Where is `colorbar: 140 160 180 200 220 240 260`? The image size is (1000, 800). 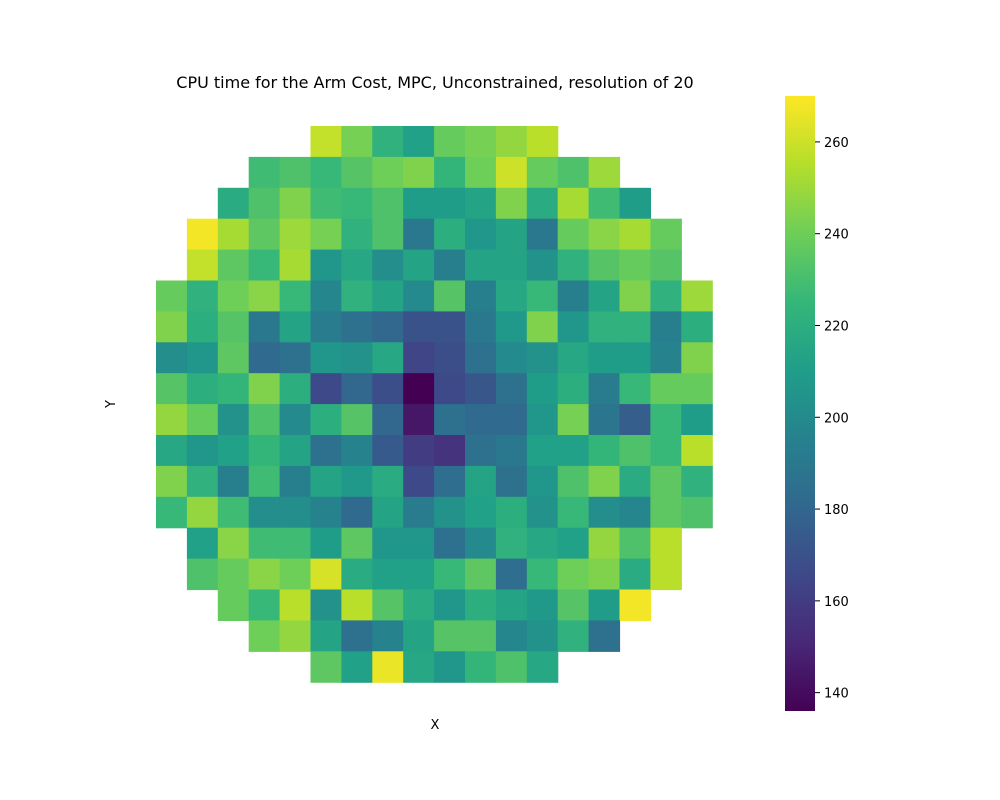 colorbar: 140 160 180 200 220 240 260 is located at coordinates (817, 403).